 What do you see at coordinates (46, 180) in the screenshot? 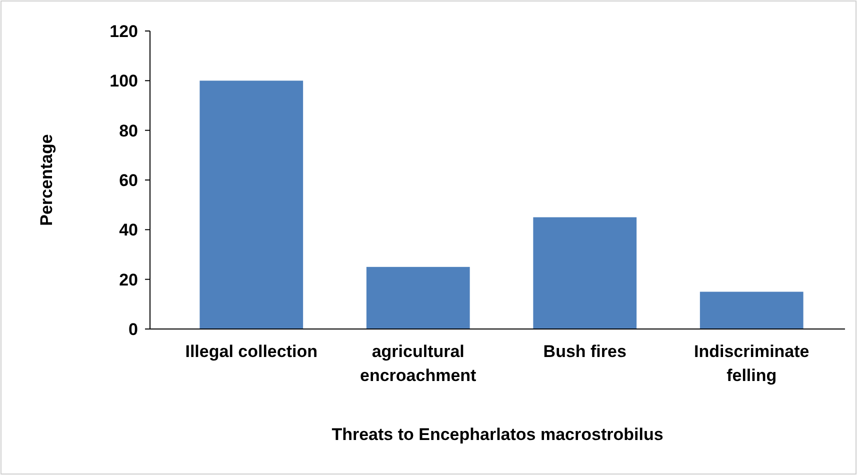
I see `y-axis-title: Percentage` at bounding box center [46, 180].